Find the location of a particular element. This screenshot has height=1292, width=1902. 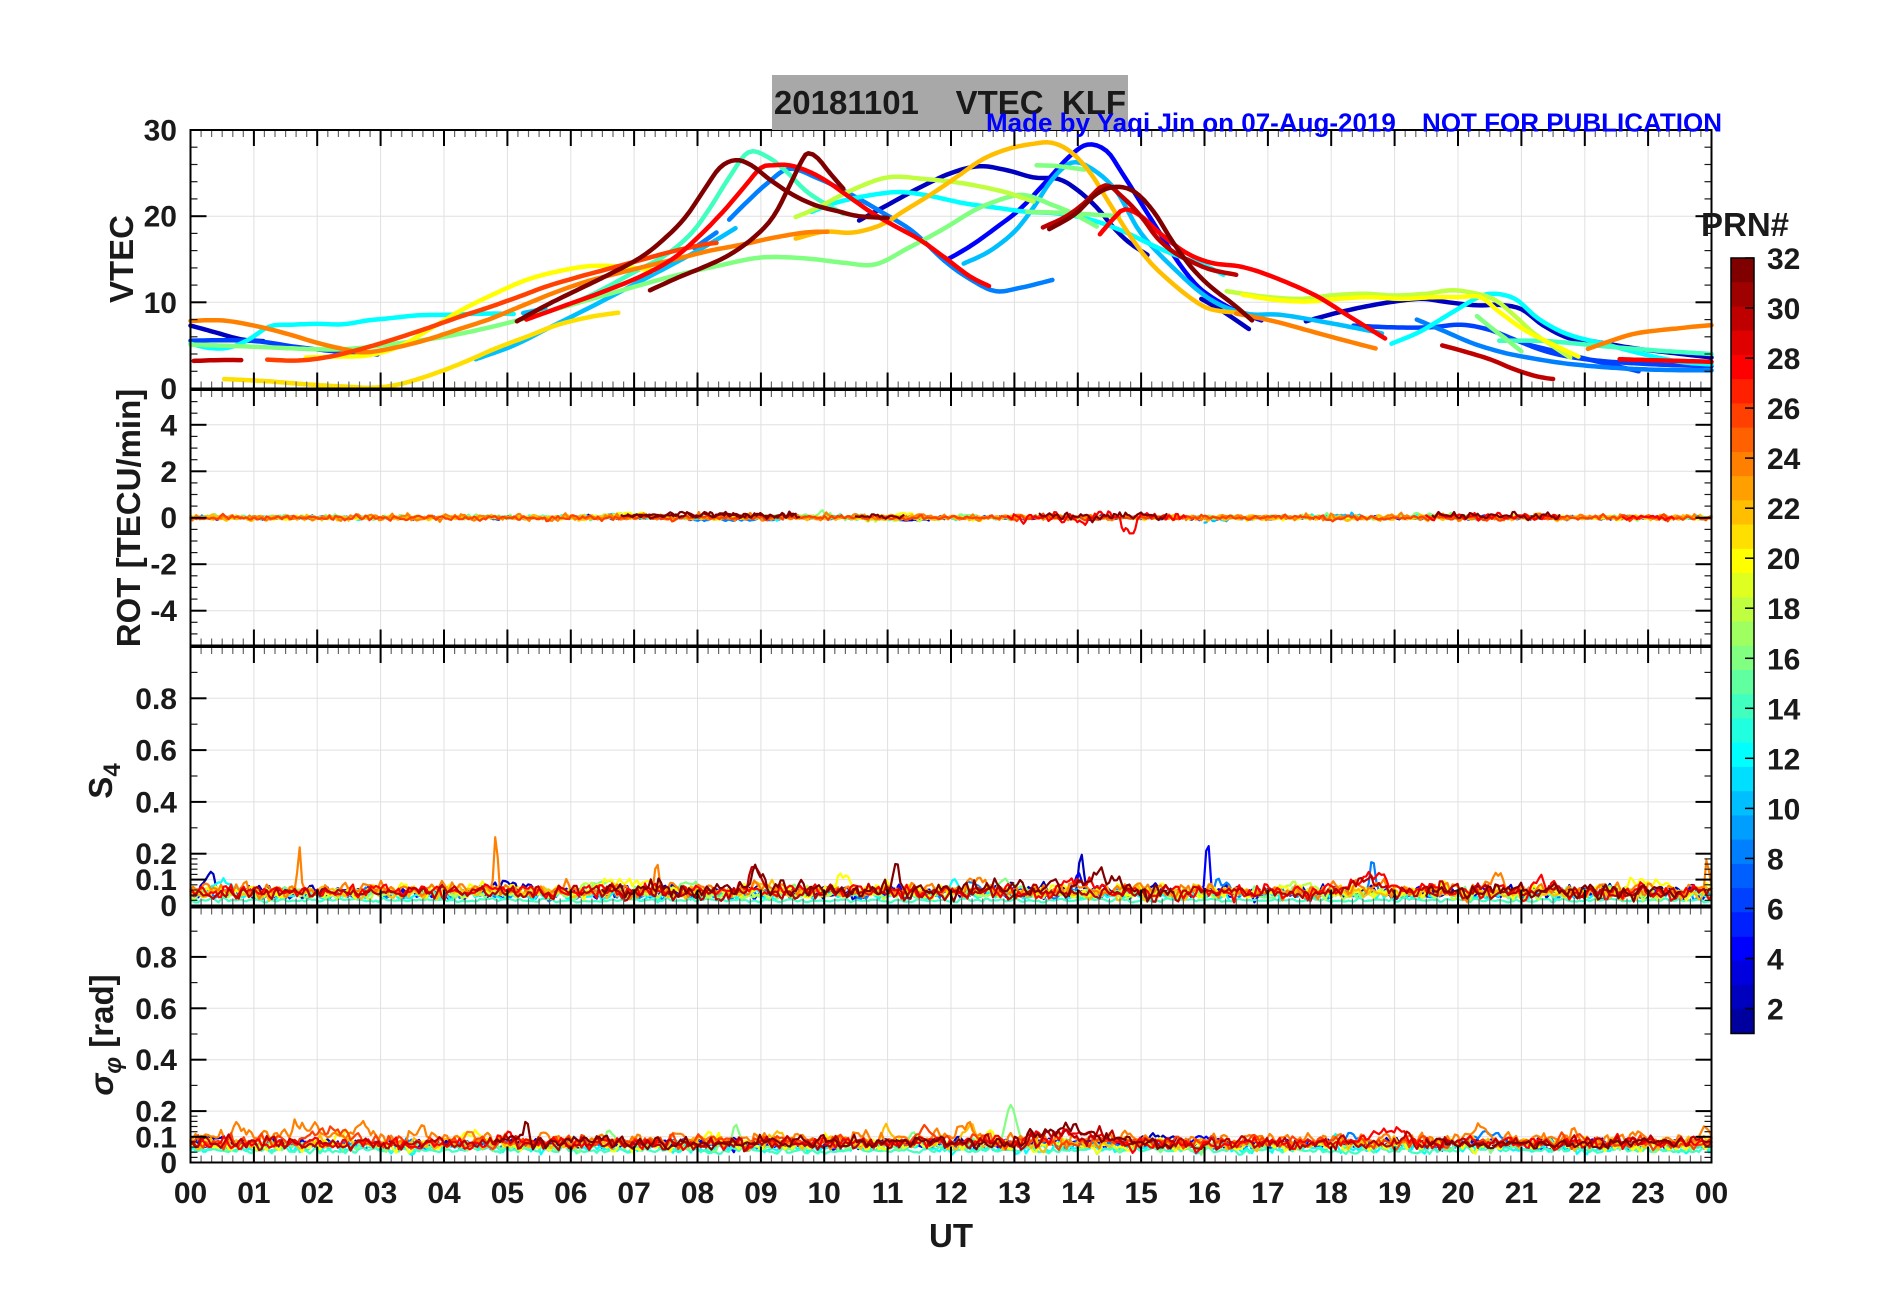

svg-text: 19 is located at coordinates (1394, 1193).